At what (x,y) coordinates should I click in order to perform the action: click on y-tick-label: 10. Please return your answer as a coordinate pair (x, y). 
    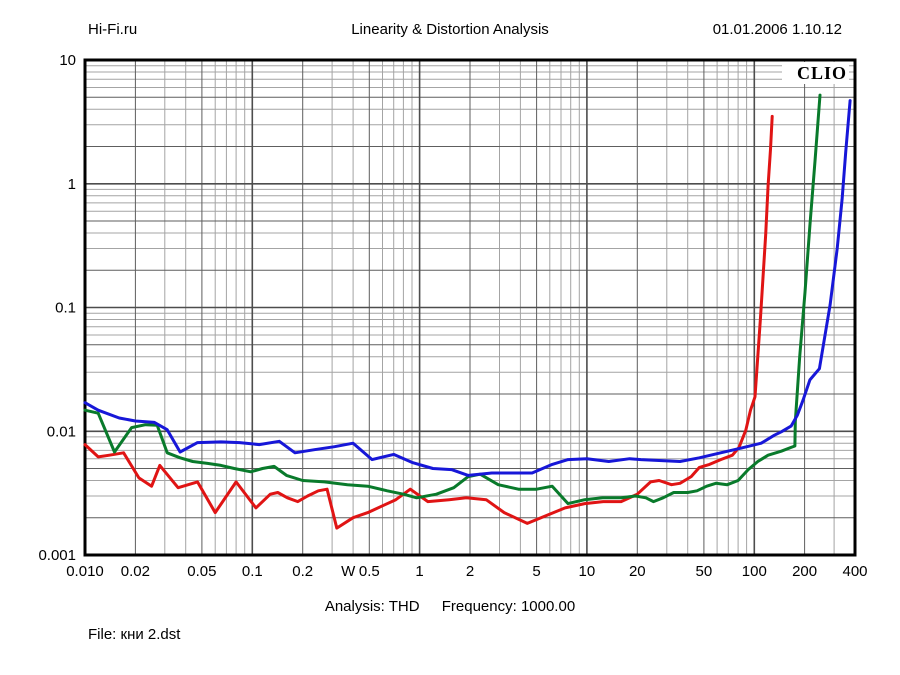
    Looking at the image, I should click on (67, 60).